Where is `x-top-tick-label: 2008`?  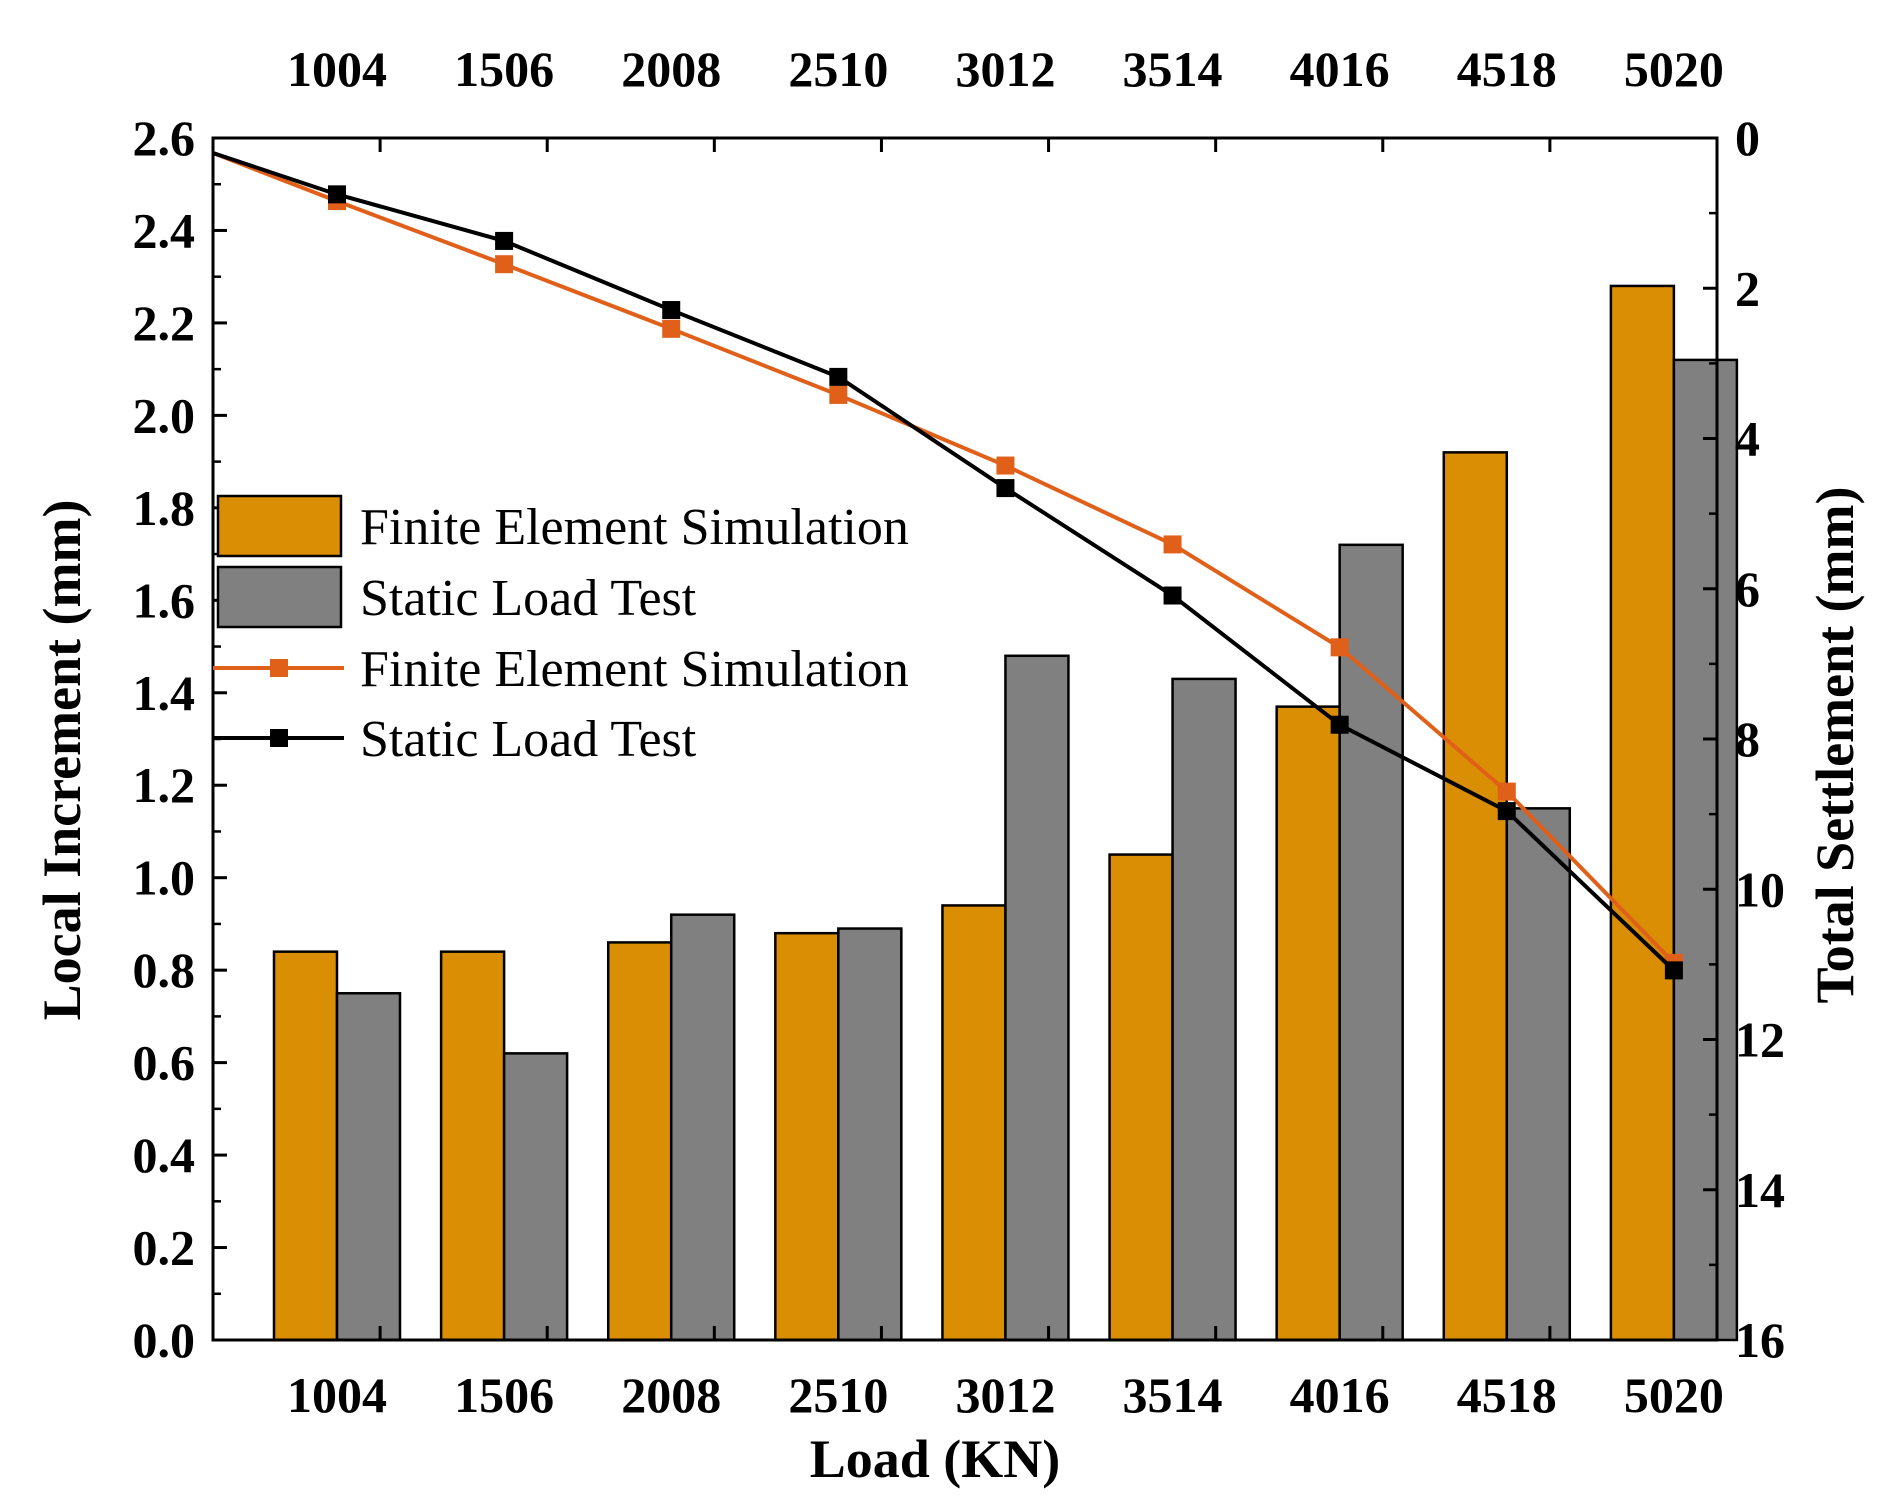
x-top-tick-label: 2008 is located at coordinates (671, 69).